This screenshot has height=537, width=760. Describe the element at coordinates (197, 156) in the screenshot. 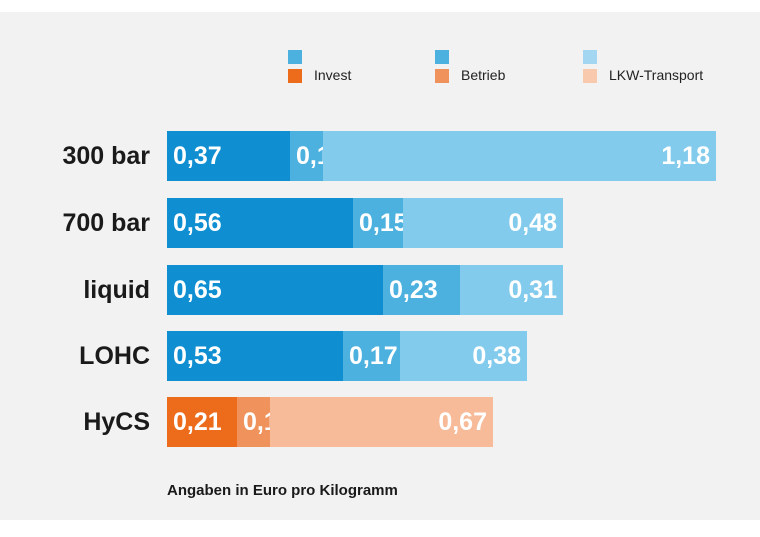

I see `data-label: 0,37` at that location.